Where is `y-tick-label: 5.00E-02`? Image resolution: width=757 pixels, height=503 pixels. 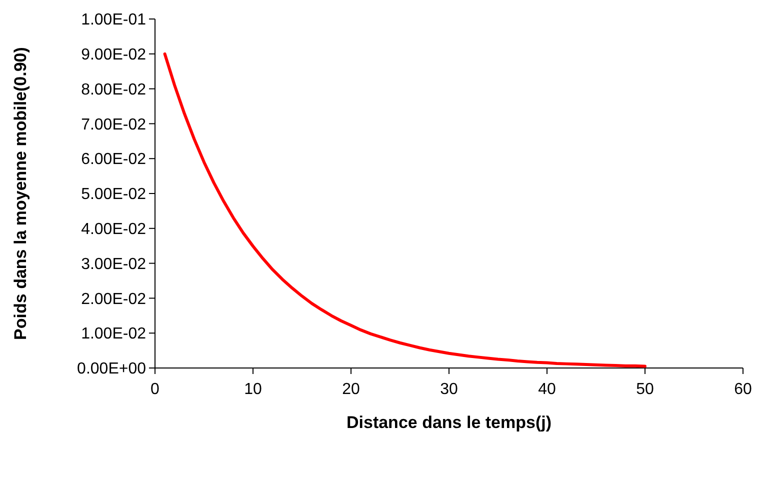
y-tick-label: 5.00E-02 is located at coordinates (113, 195).